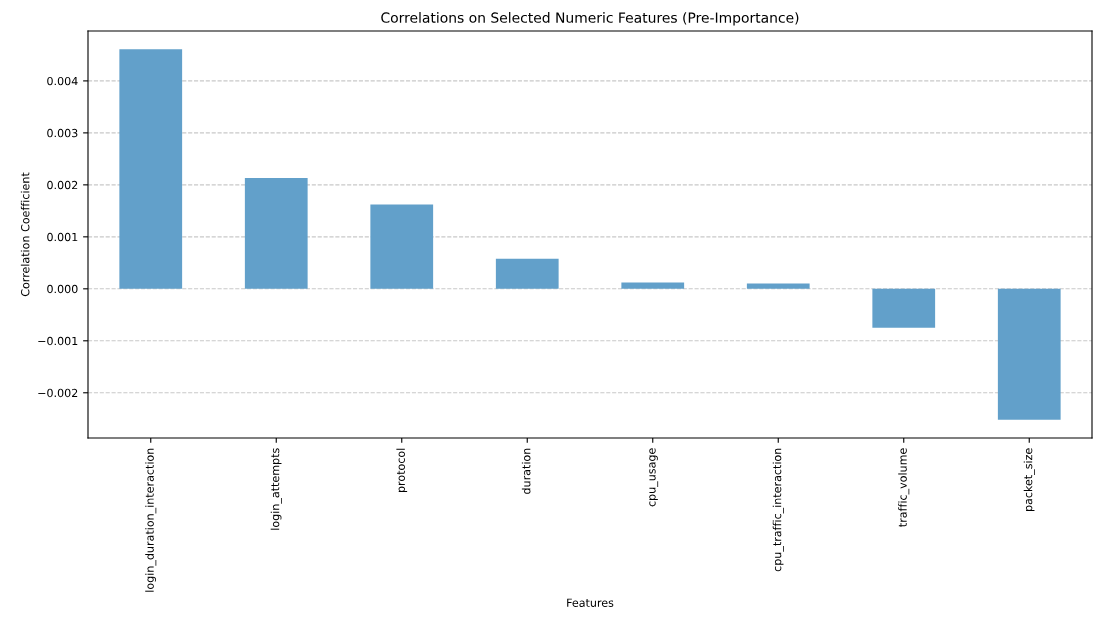 Image resolution: width=1093 pixels, height=635 pixels. What do you see at coordinates (58, 393) in the screenshot?
I see `y-tick-label: −0.002` at bounding box center [58, 393].